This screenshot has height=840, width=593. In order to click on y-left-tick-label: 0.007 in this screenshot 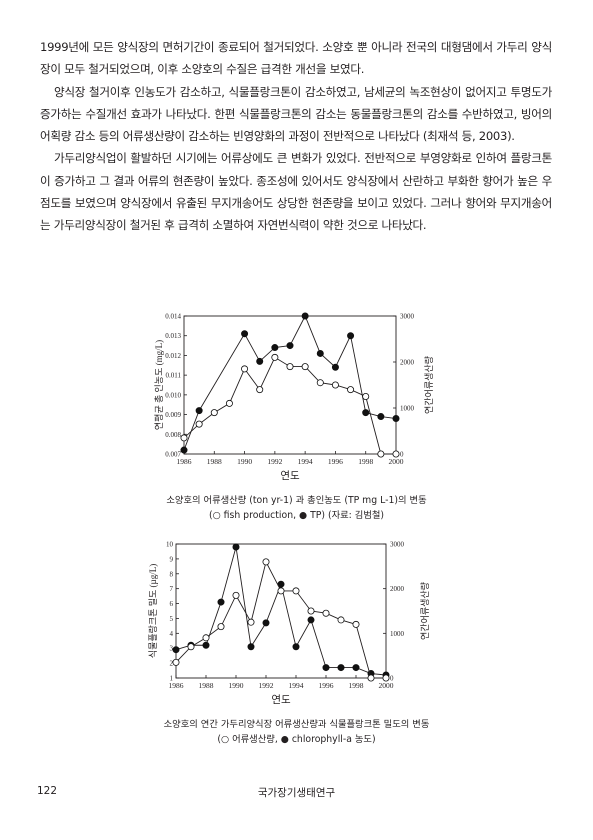, I will do `click(173, 455)`.